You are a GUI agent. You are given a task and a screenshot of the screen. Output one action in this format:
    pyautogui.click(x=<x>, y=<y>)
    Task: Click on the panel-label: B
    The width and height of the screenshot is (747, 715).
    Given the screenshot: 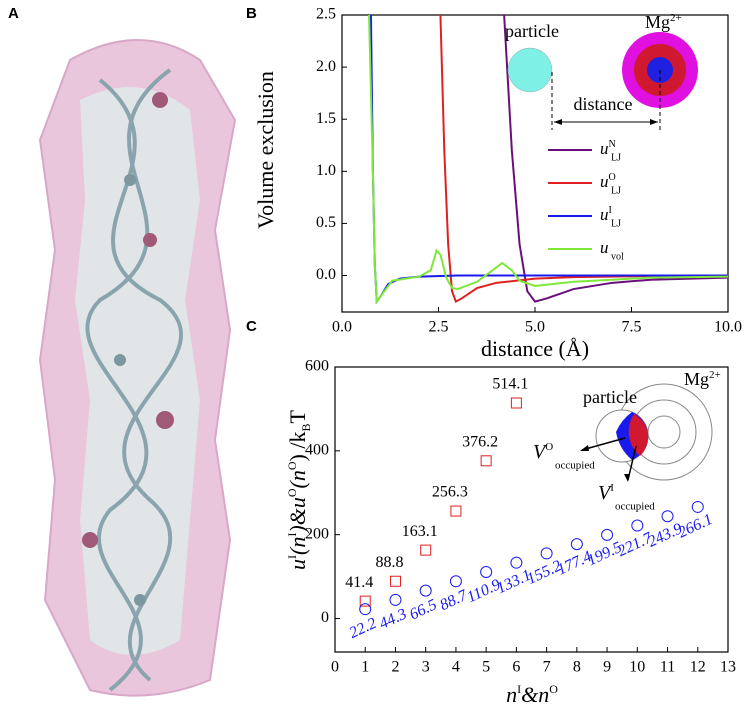 What is the action you would take?
    pyautogui.click(x=251, y=13)
    